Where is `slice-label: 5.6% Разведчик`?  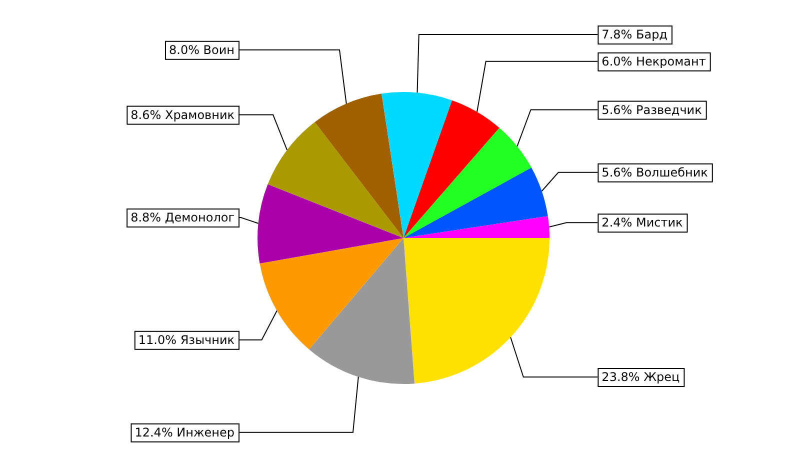
slice-label: 5.6% Разведчик is located at coordinates (652, 109).